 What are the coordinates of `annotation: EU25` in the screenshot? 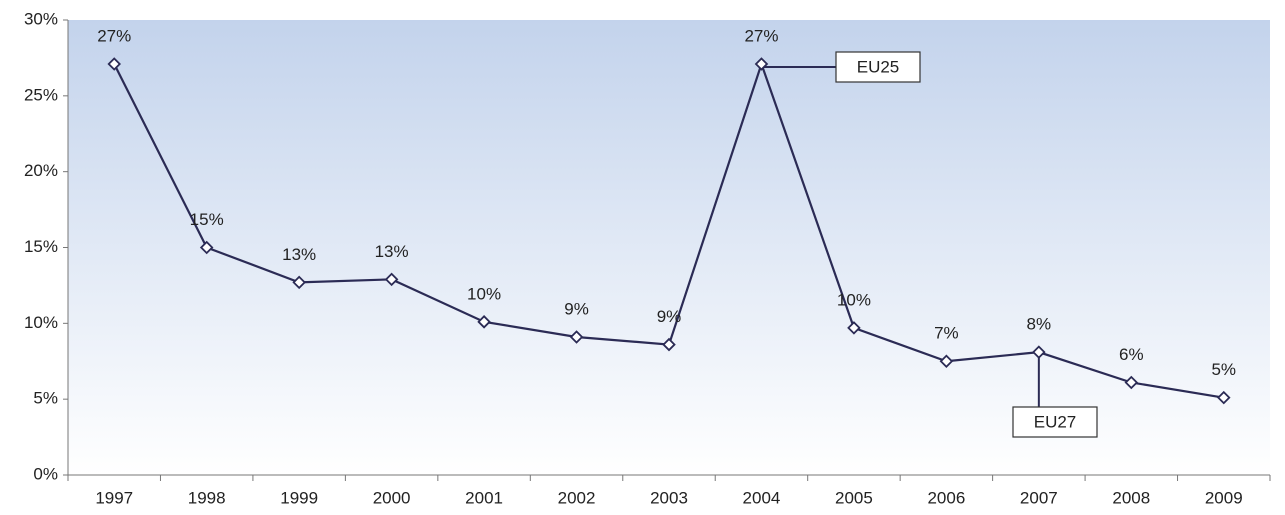 It's located at (878, 66).